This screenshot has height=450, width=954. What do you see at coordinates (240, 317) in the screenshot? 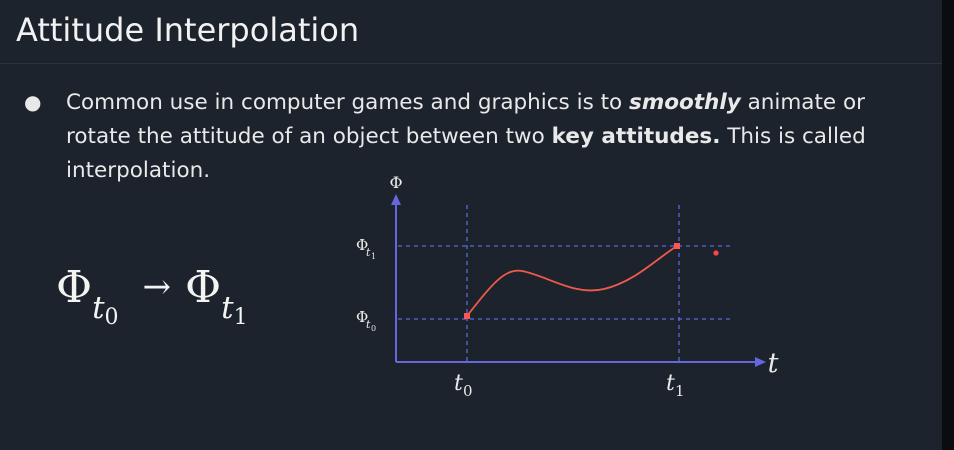
I see `formula-sub-end-index: 1` at bounding box center [240, 317].